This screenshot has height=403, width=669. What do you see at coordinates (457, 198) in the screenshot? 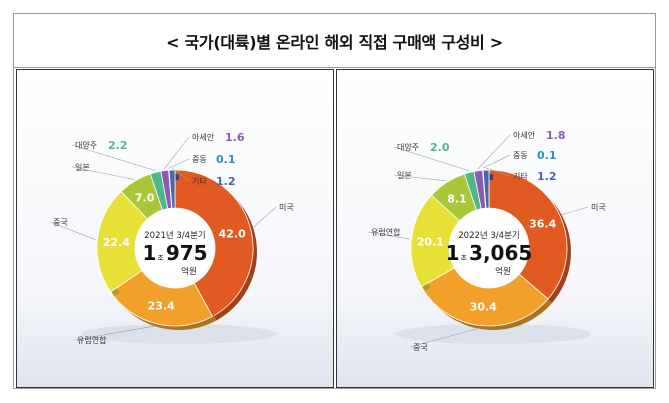
I see `slice-일본-value: 8.1` at bounding box center [457, 198].